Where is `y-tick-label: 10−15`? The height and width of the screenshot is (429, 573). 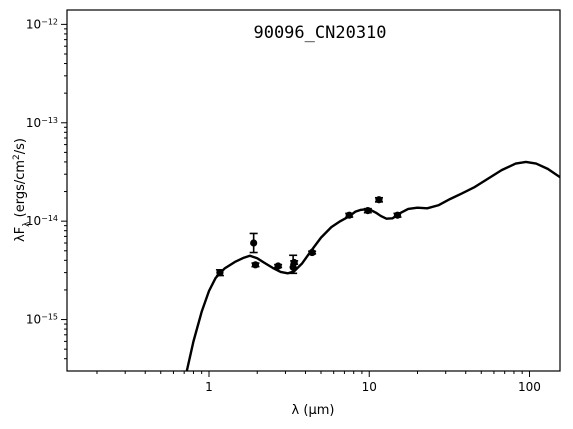 y-tick-label: 10−15 is located at coordinates (42, 319).